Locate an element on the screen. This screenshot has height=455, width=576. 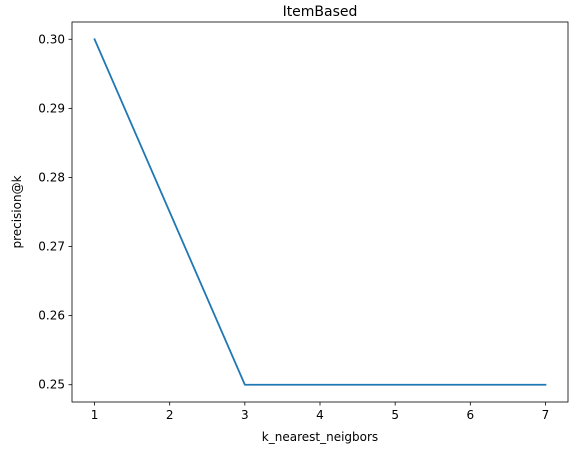
x-tick-label: 7 is located at coordinates (546, 415).